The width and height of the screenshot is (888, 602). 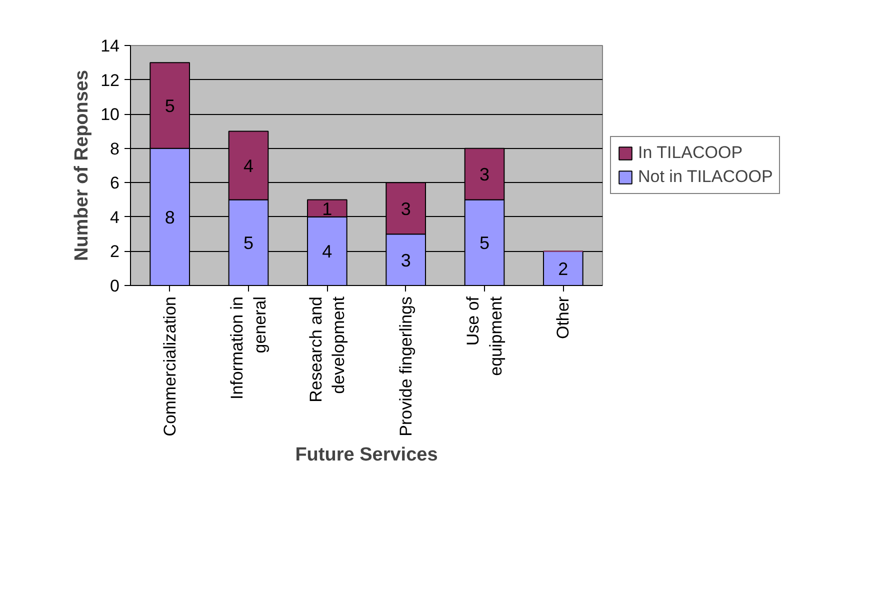 What do you see at coordinates (327, 349) in the screenshot?
I see `x-tick-label: Research and development` at bounding box center [327, 349].